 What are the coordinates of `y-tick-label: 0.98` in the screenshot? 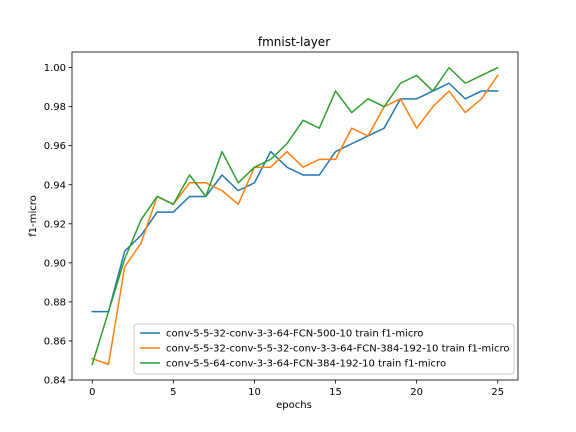 It's located at (55, 107).